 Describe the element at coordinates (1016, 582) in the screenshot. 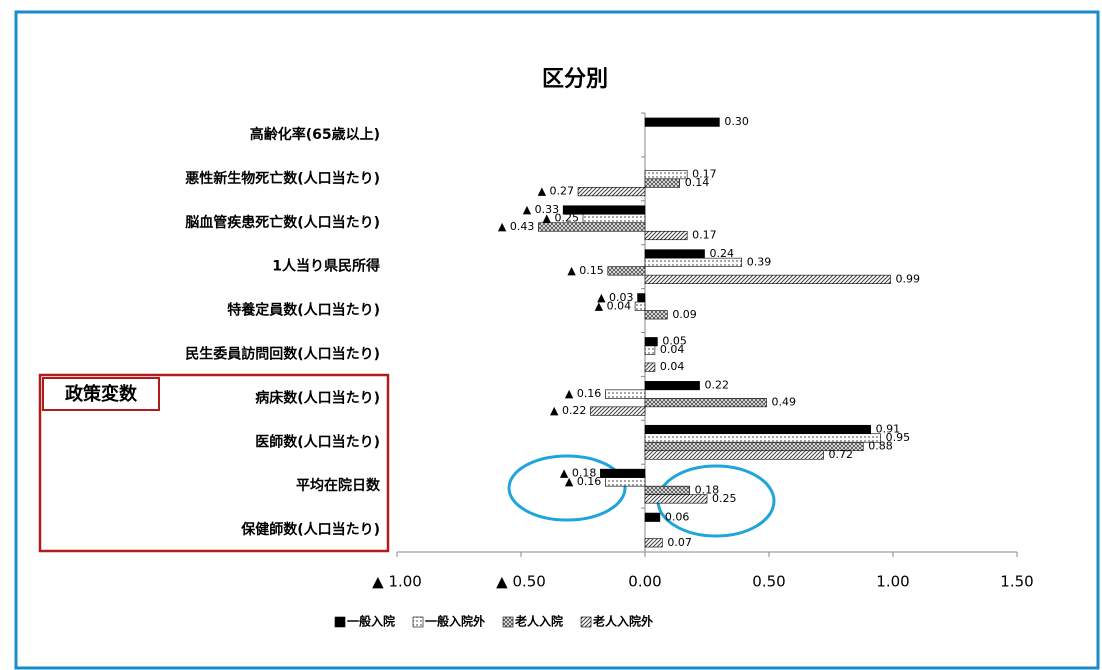

I see `x-tick-label: 1.50` at that location.